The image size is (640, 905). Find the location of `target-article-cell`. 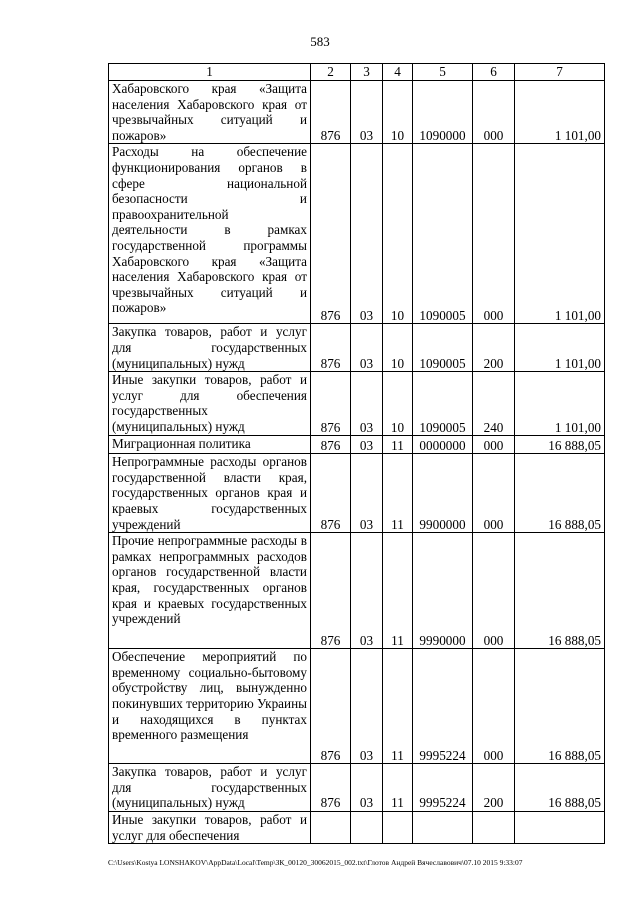

target-article-cell is located at coordinates (442, 827).